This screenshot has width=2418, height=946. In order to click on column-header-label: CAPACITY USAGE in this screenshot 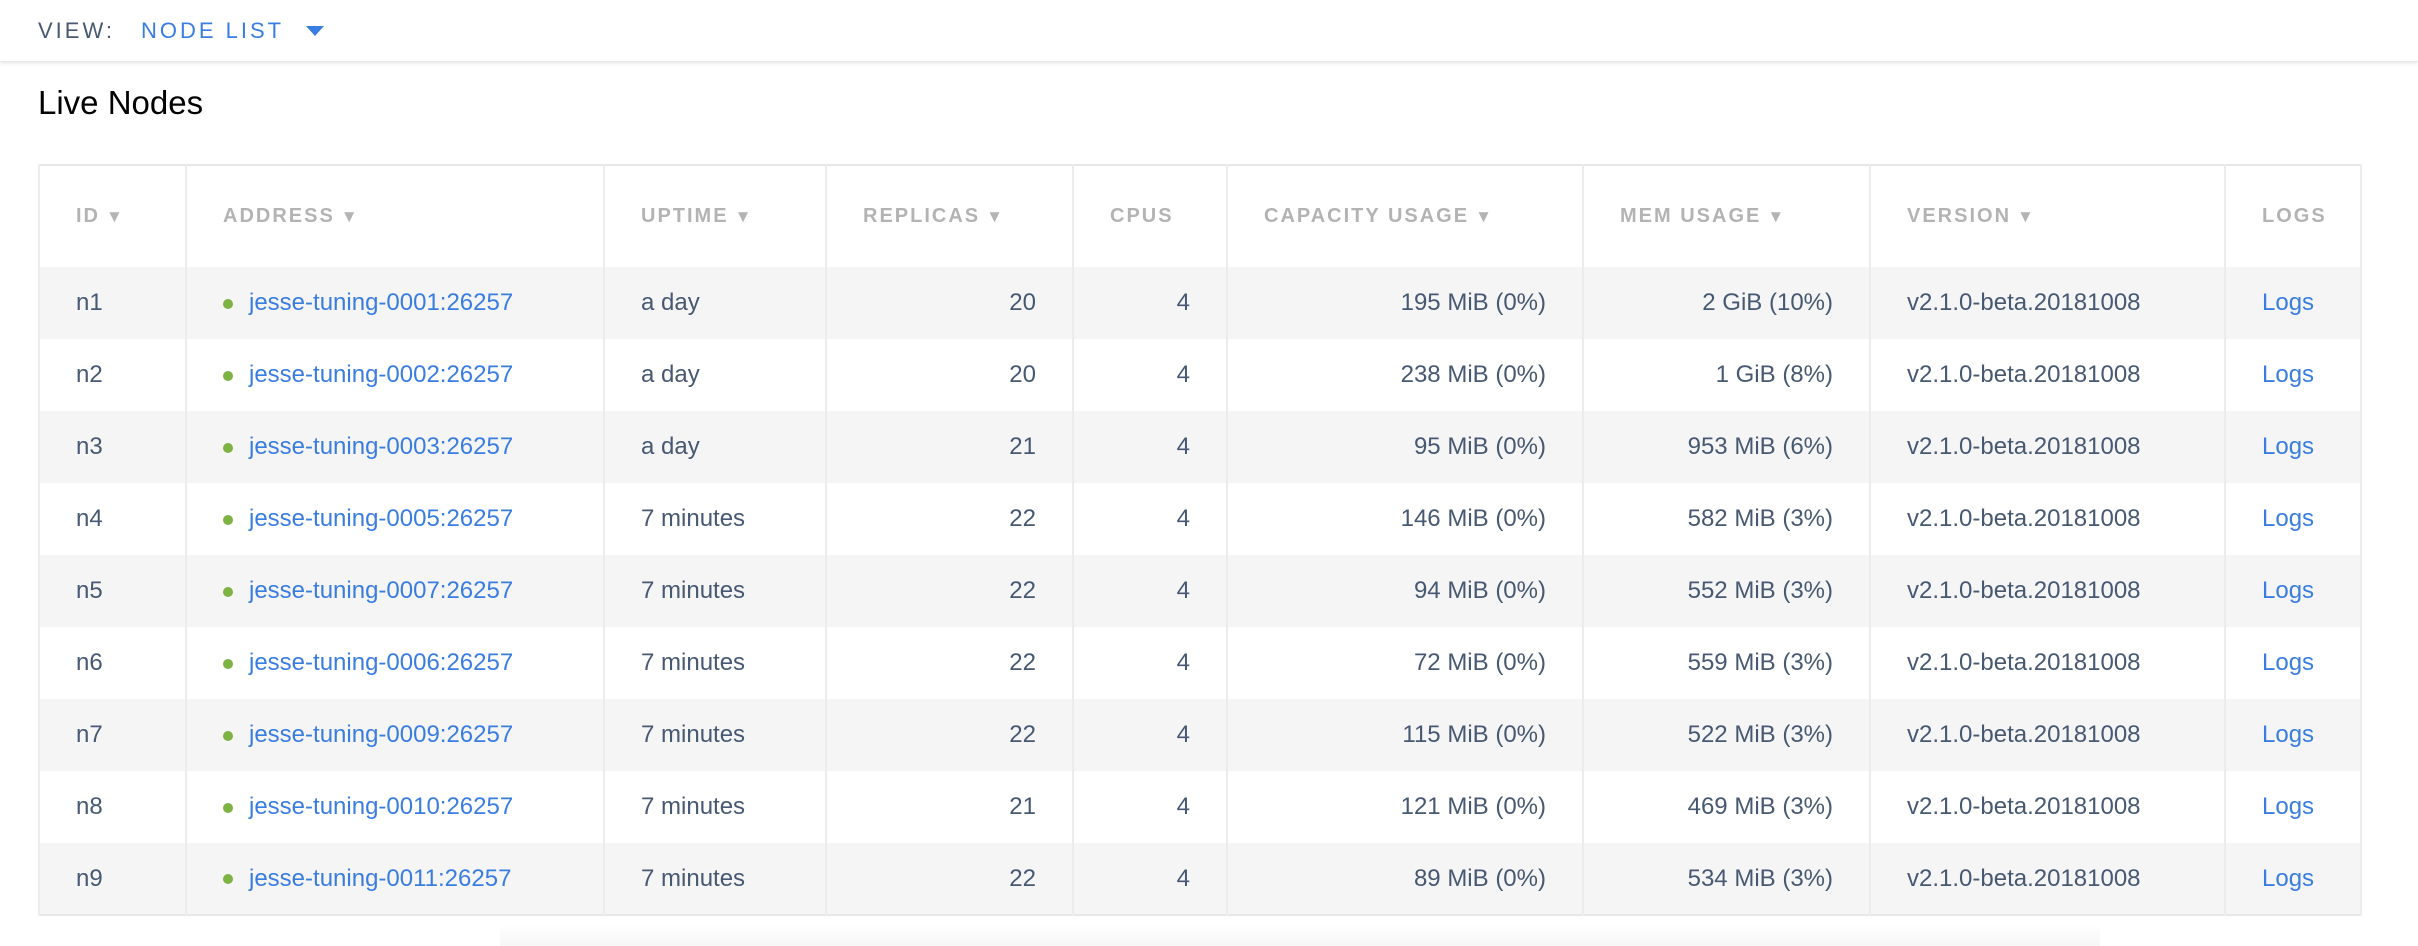, I will do `click(1367, 216)`.